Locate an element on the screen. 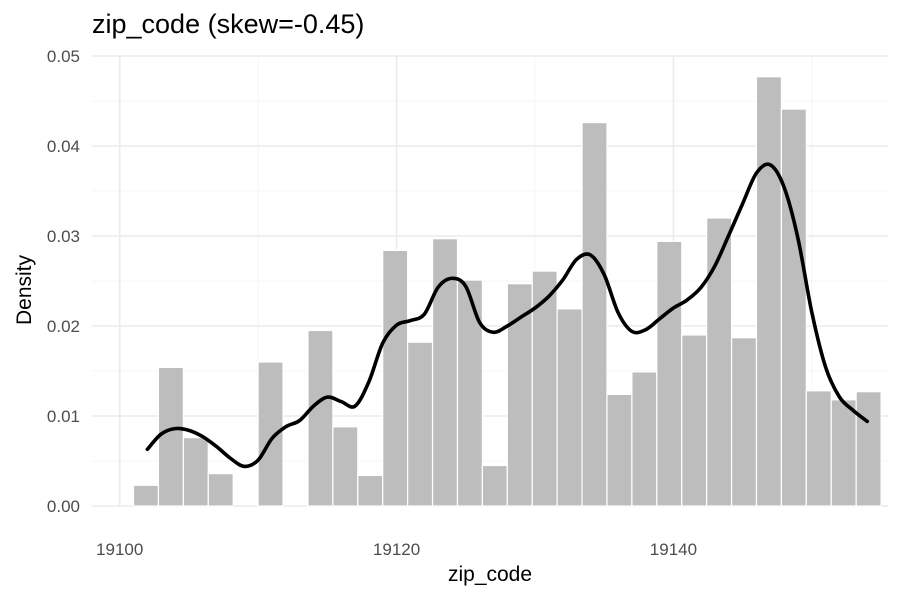 Image resolution: width=900 pixels, height=600 pixels. x-tick-label: 19120 is located at coordinates (396, 549).